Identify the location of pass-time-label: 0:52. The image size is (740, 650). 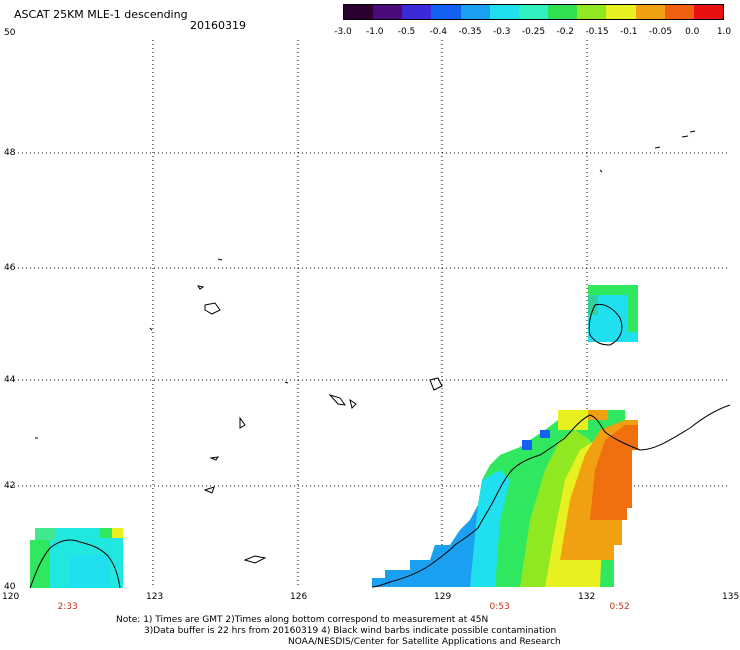
(619, 607).